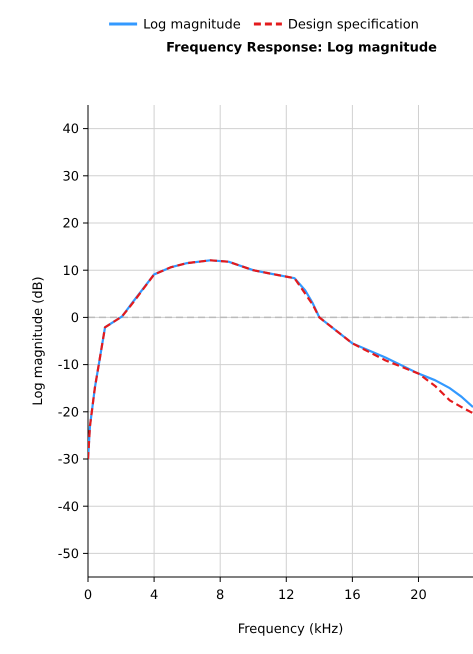 The image size is (473, 654). What do you see at coordinates (68, 507) in the screenshot?
I see `y-tick-label: -40` at bounding box center [68, 507].